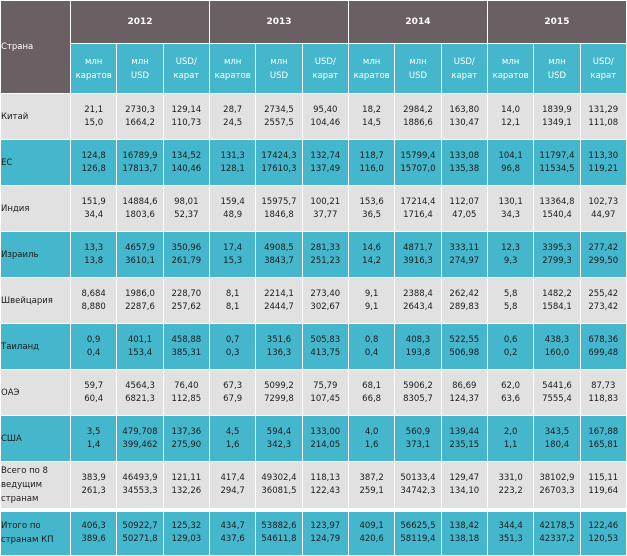 This screenshot has height=556, width=627. I want to click on value-cell: 8,1 8,1, so click(232, 300).